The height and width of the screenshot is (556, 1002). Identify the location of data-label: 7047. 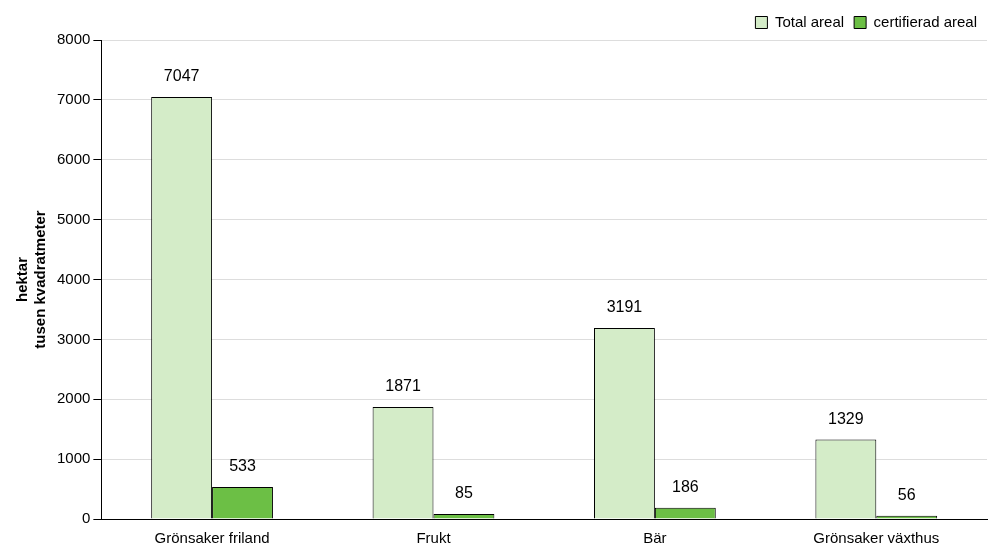
(181, 76).